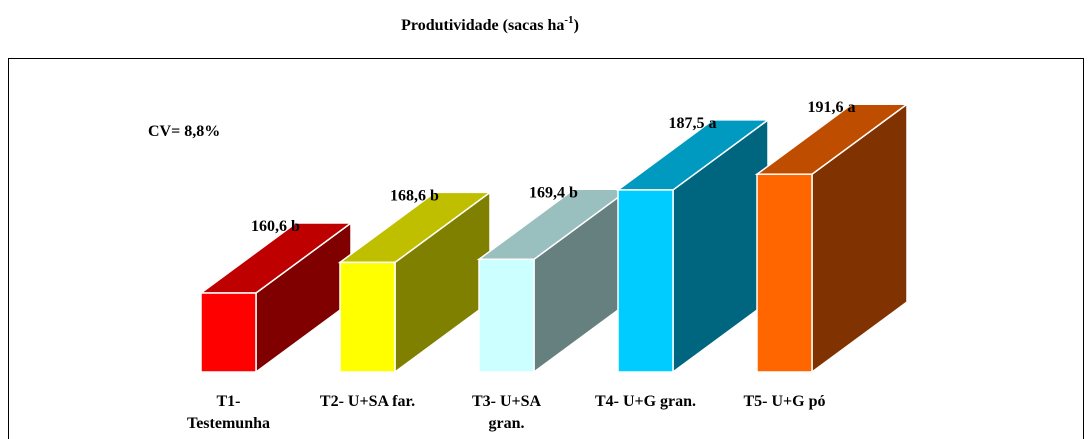 This screenshot has height=439, width=1092. What do you see at coordinates (184, 131) in the screenshot?
I see `annotation: CV= 8,8%` at bounding box center [184, 131].